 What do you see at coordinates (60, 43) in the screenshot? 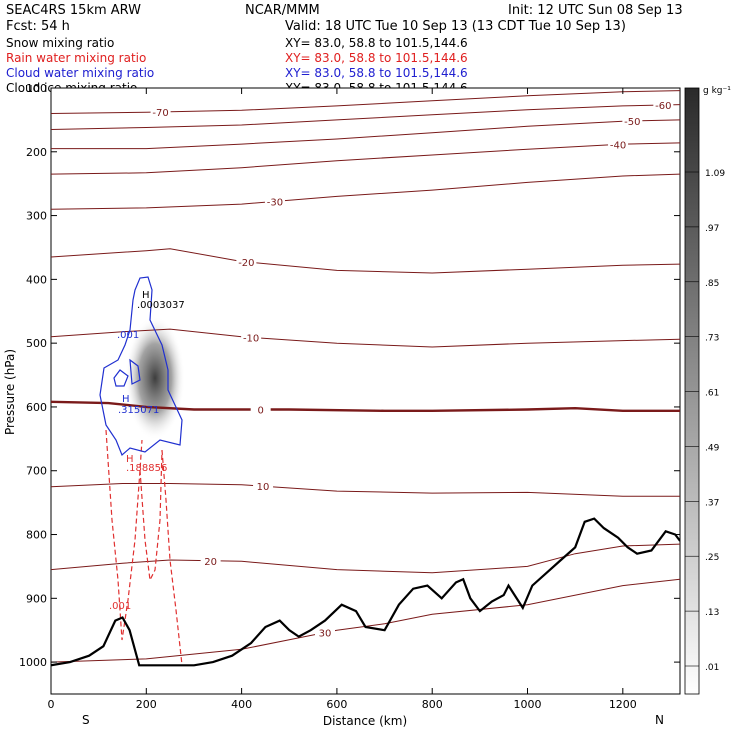
I see `field-name: Snow mixing ratio` at bounding box center [60, 43].